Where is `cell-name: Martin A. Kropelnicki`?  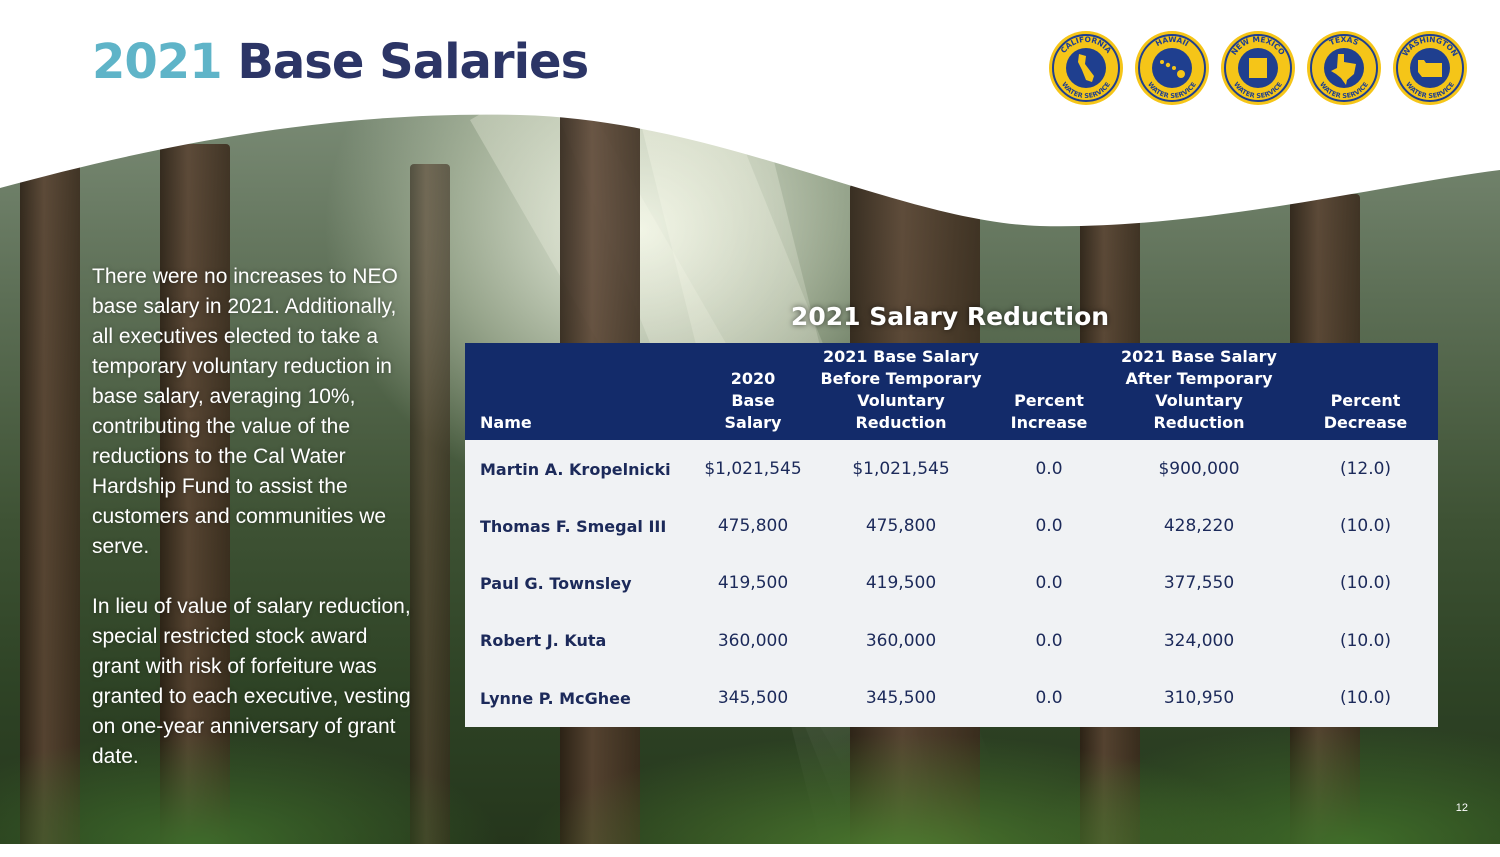 cell-name: Martin A. Kropelnicki is located at coordinates (575, 469).